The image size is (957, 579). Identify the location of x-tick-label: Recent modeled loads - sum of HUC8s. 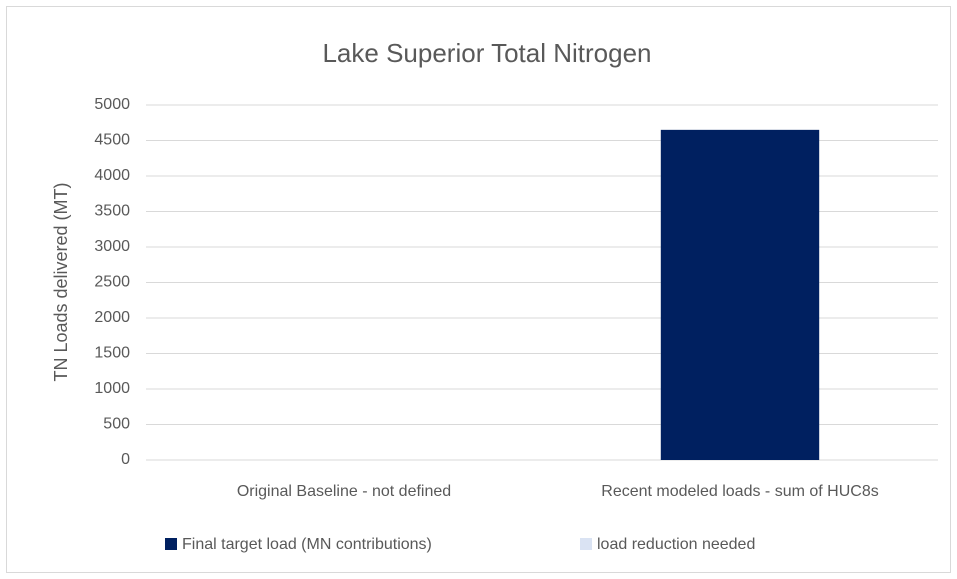
(739, 491).